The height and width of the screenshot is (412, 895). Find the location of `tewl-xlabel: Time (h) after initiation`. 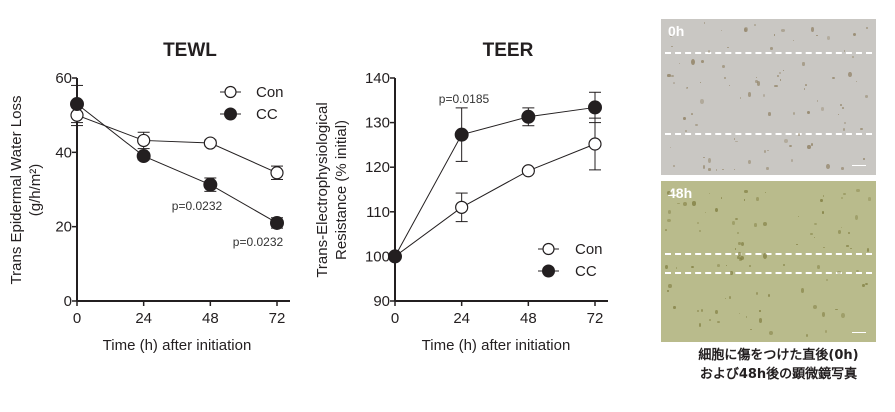

tewl-xlabel: Time (h) after initiation is located at coordinates (177, 345).